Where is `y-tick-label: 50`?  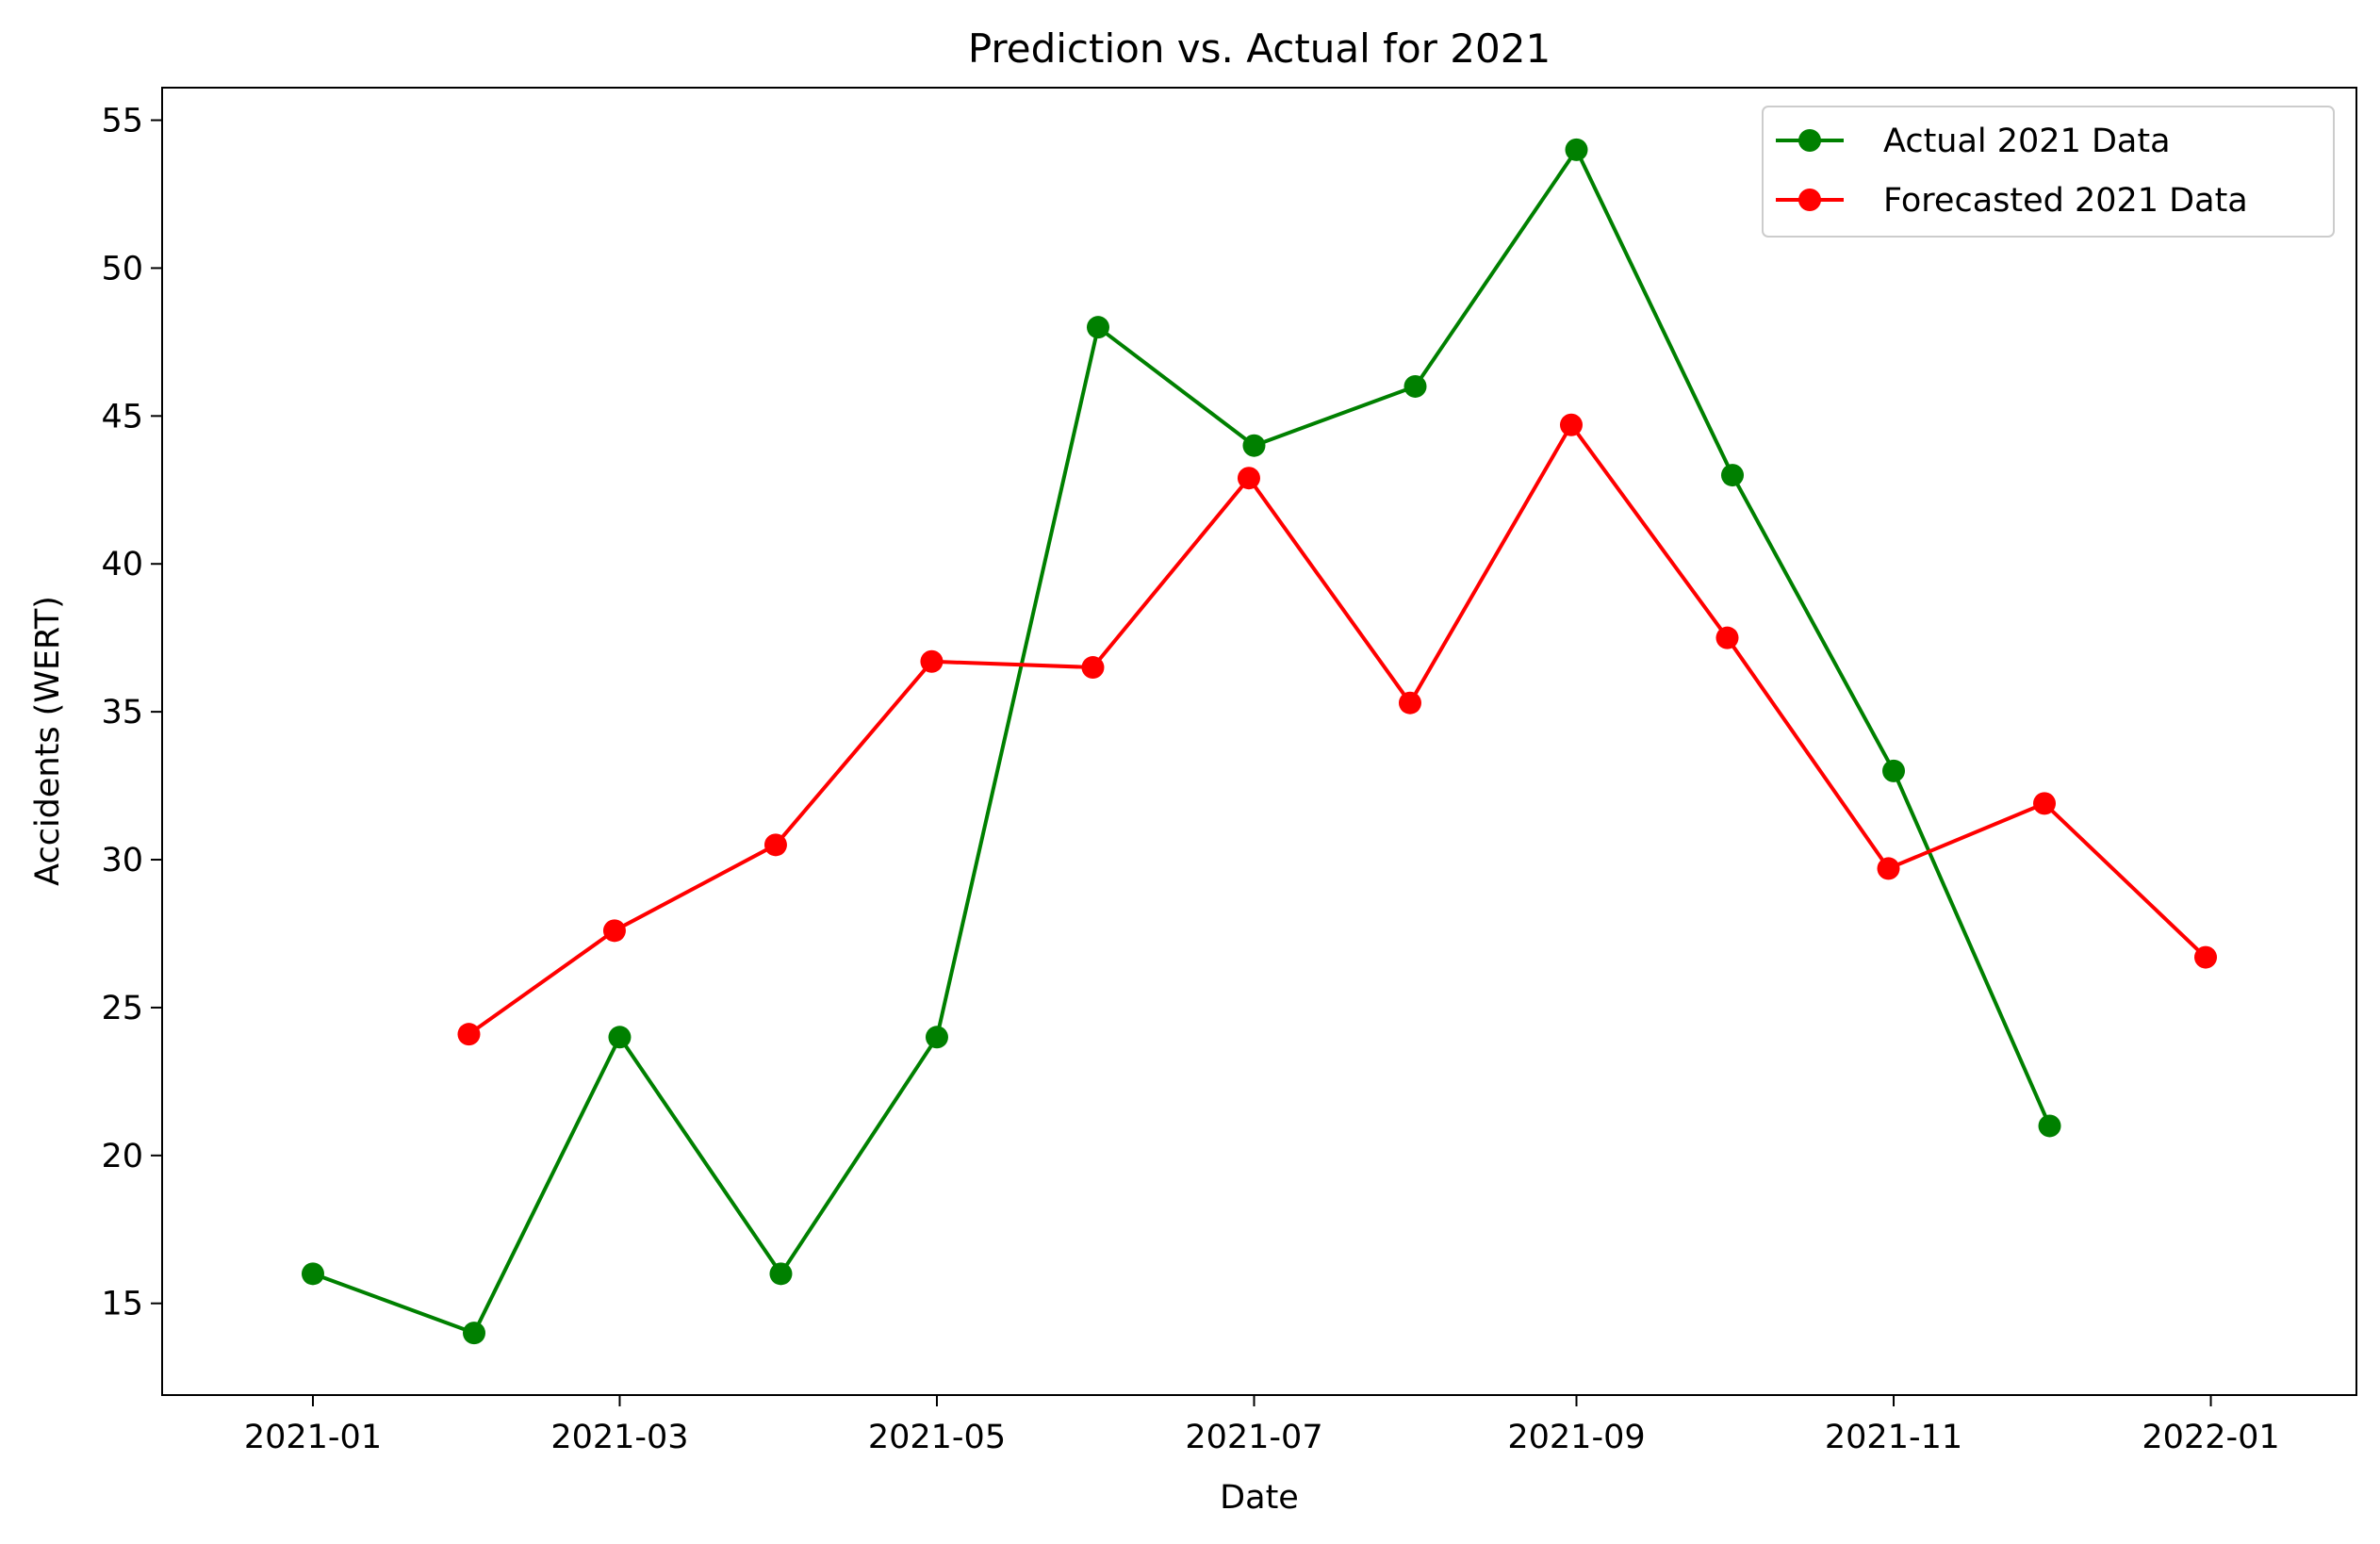 y-tick-label: 50 is located at coordinates (122, 268).